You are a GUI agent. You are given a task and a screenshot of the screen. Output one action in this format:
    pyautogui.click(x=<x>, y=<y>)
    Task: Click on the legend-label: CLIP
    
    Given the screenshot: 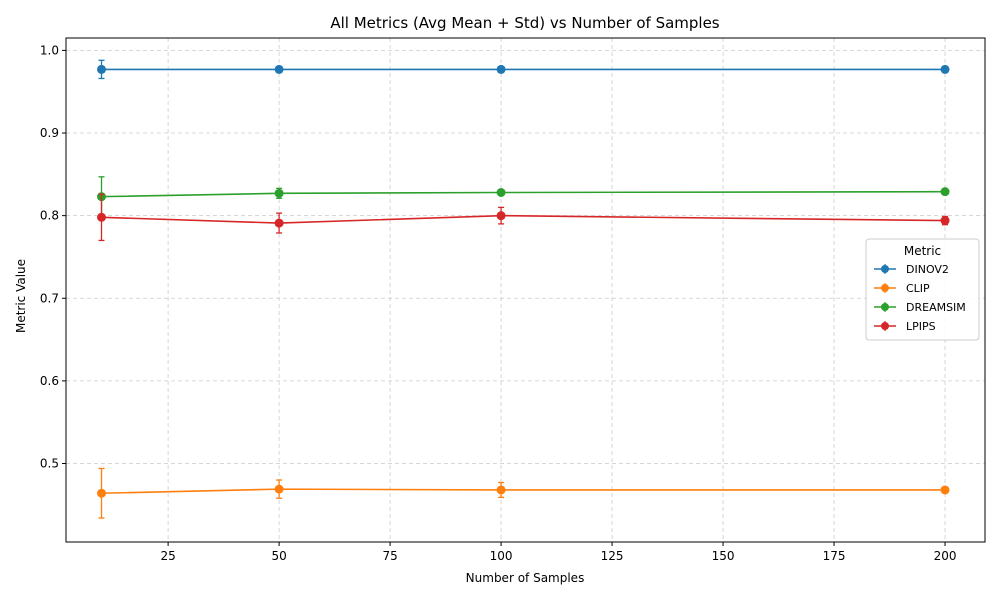 What is the action you would take?
    pyautogui.click(x=918, y=288)
    